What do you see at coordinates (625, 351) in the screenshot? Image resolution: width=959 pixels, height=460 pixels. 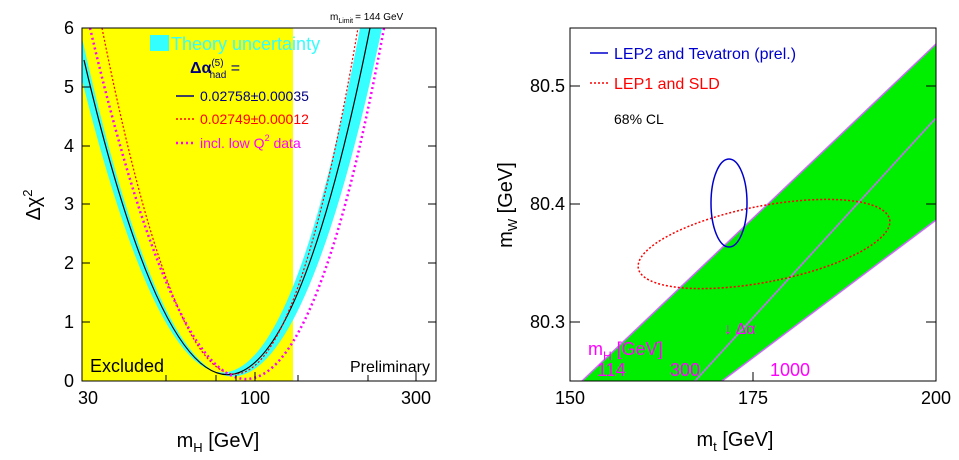 I see `mh-label: mH [GeV]` at bounding box center [625, 351].